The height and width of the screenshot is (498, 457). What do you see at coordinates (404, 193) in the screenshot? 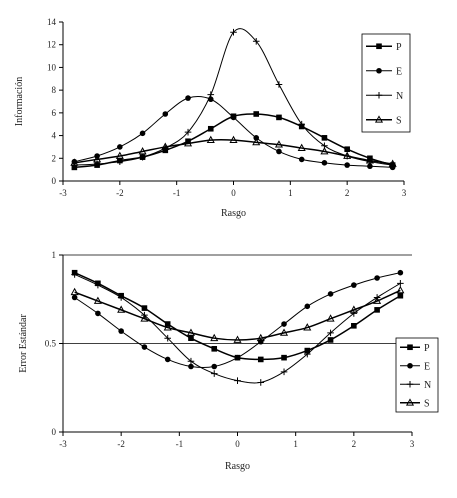
I see `x-tick-label: 3` at bounding box center [404, 193].